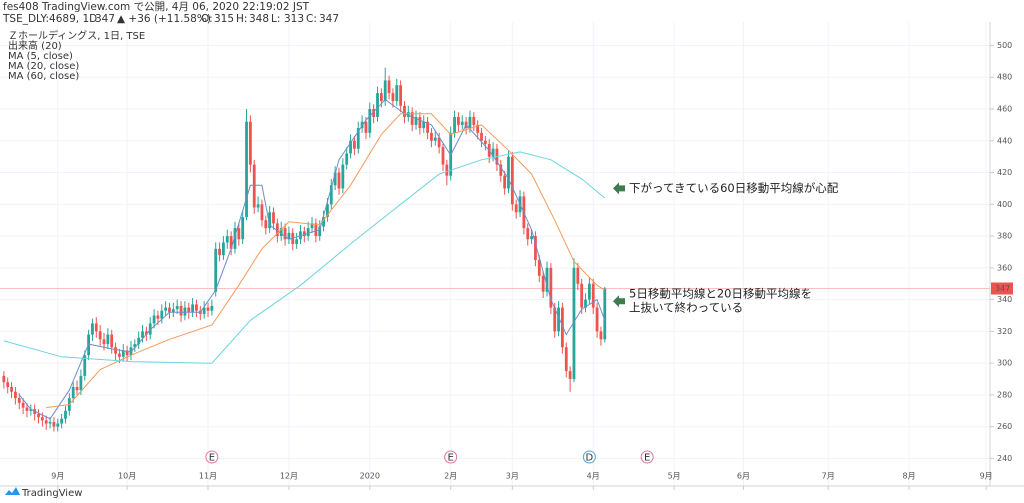 This screenshot has width=1024, height=503. Describe the element at coordinates (311, 19) in the screenshot. I see `quote-part: C:` at that location.